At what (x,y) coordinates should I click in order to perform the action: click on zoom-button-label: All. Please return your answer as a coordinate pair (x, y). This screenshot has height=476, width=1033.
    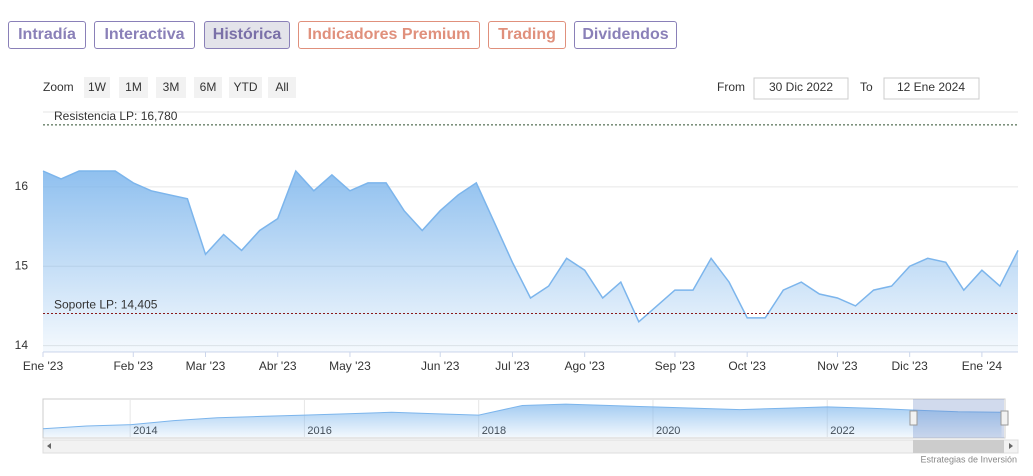
    Looking at the image, I should click on (281, 87).